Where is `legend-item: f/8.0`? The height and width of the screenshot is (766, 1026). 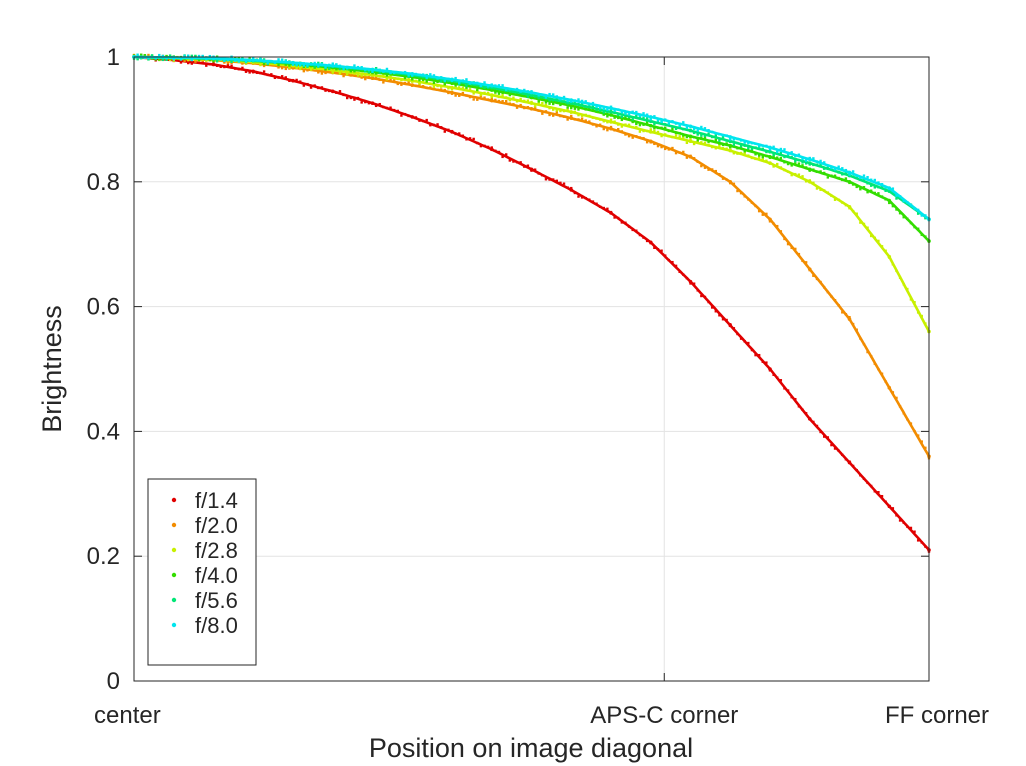
legend-item: f/8.0 is located at coordinates (204, 625).